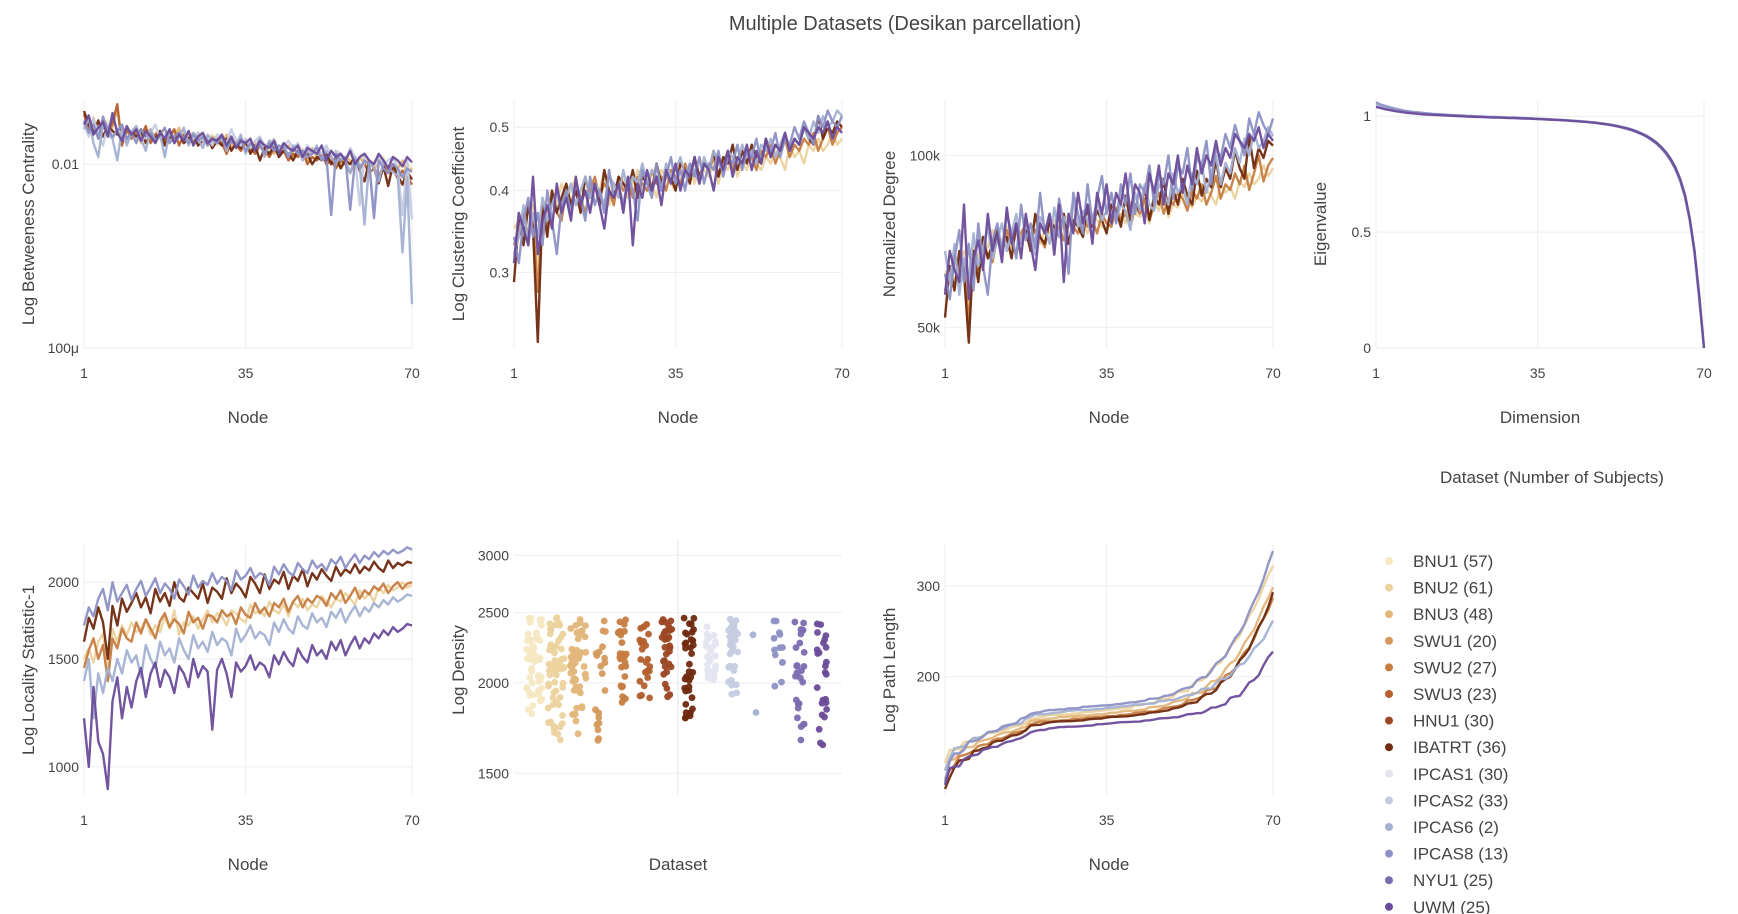  I want to click on figure-title: Multiple Datasets (Desikan parcellation), so click(905, 24).